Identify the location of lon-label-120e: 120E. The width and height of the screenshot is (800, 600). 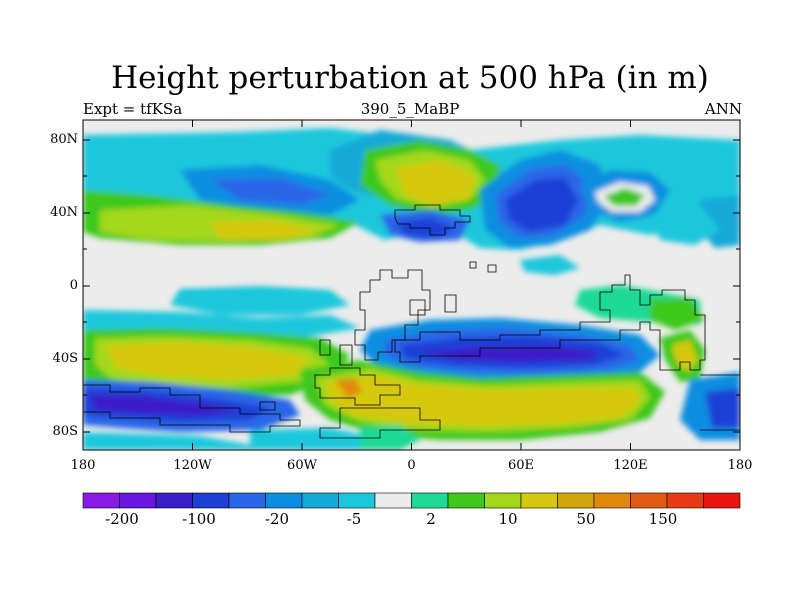
(630, 465).